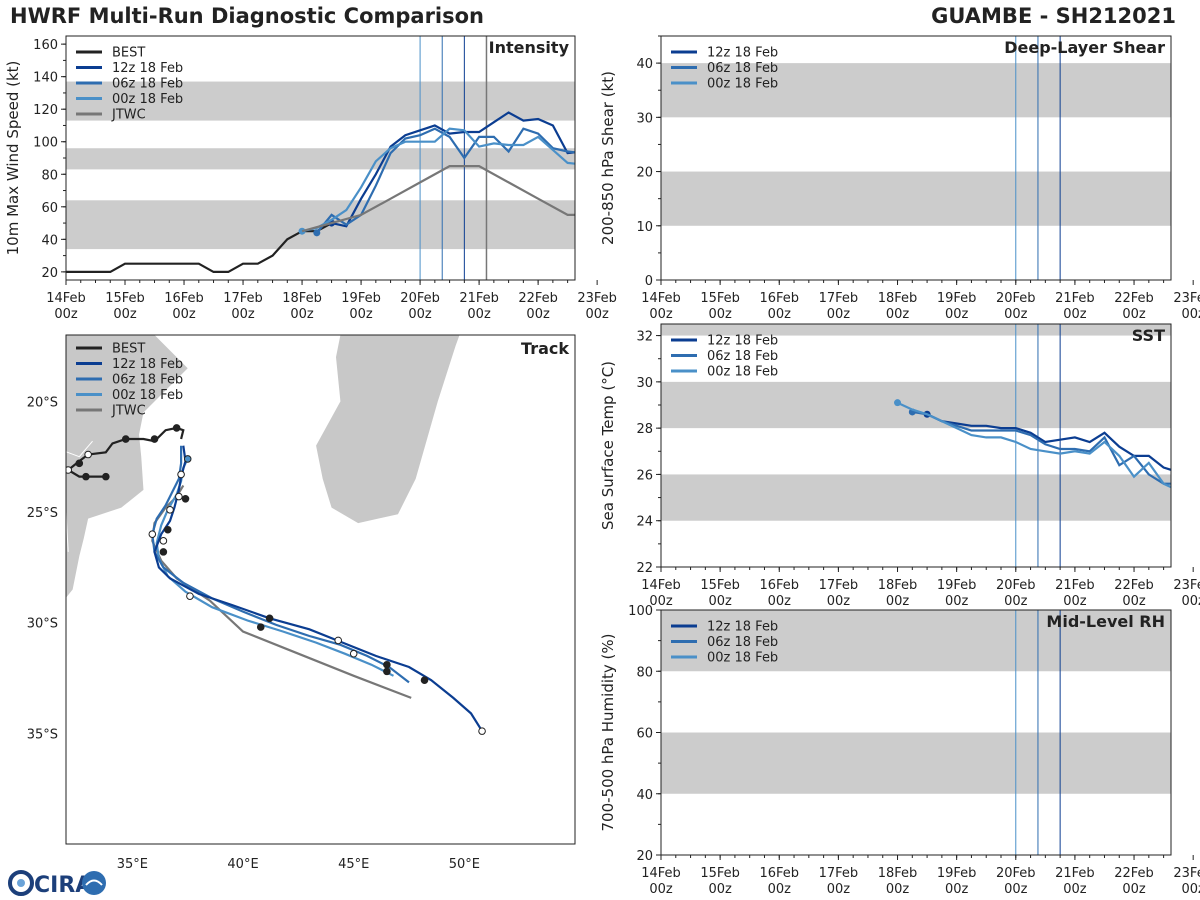 The height and width of the screenshot is (900, 1200). I want to click on sst-title: SST, so click(1148, 335).